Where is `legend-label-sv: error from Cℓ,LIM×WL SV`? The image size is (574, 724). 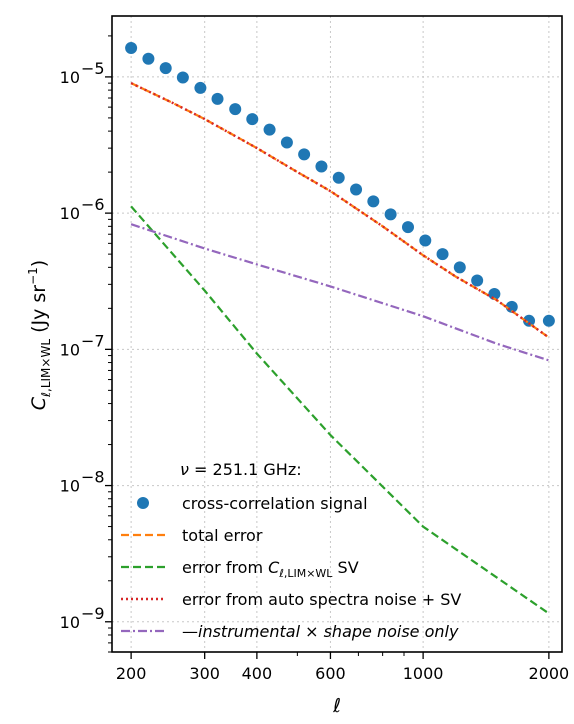
legend-label-sv: error from Cℓ,LIM×WL SV is located at coordinates (270, 569).